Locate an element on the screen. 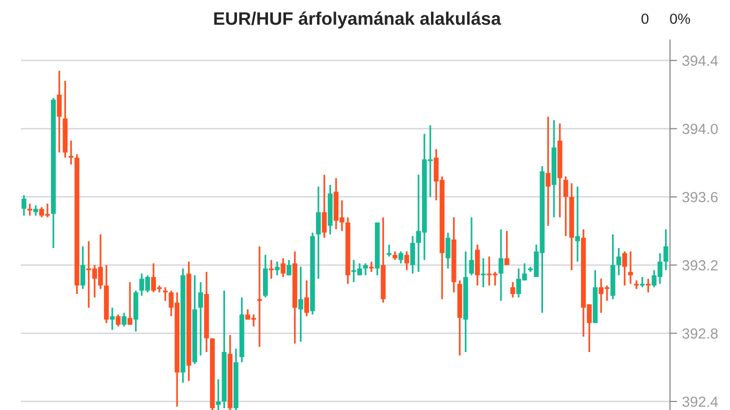 Image resolution: width=730 pixels, height=410 pixels. y-tick-label: 394.0 is located at coordinates (700, 129).